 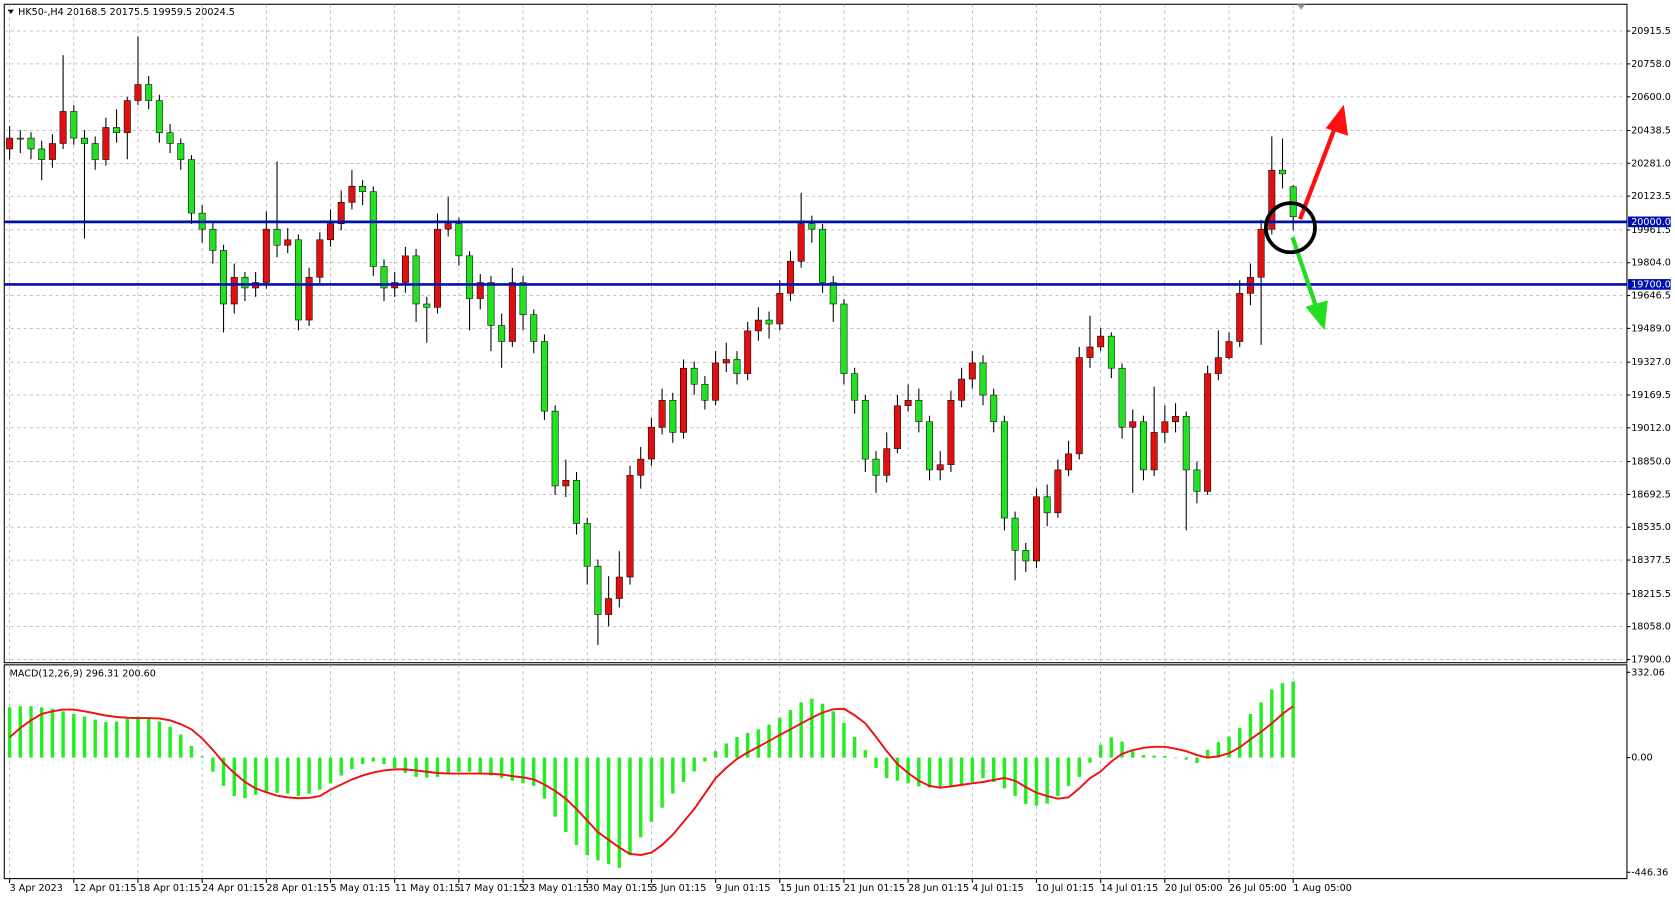 I want to click on x-tick-label: 21 Jun 01:15, so click(x=874, y=888).